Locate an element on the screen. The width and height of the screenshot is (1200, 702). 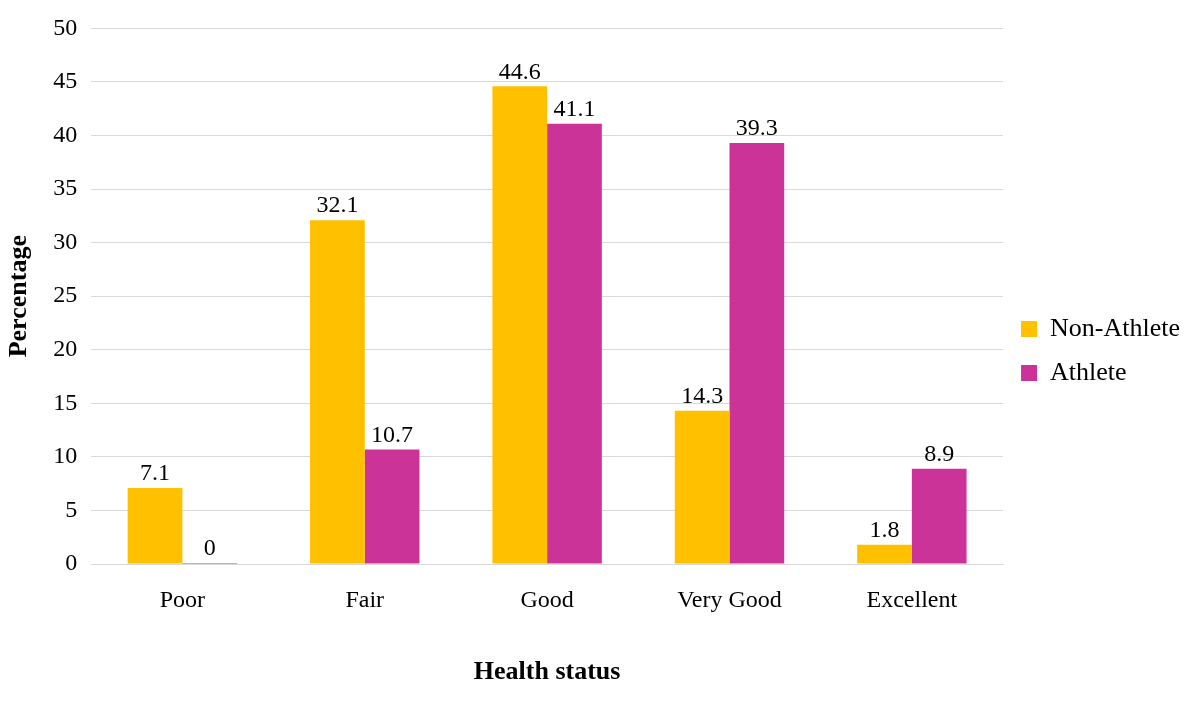
data-label: 44.6 is located at coordinates (519, 70).